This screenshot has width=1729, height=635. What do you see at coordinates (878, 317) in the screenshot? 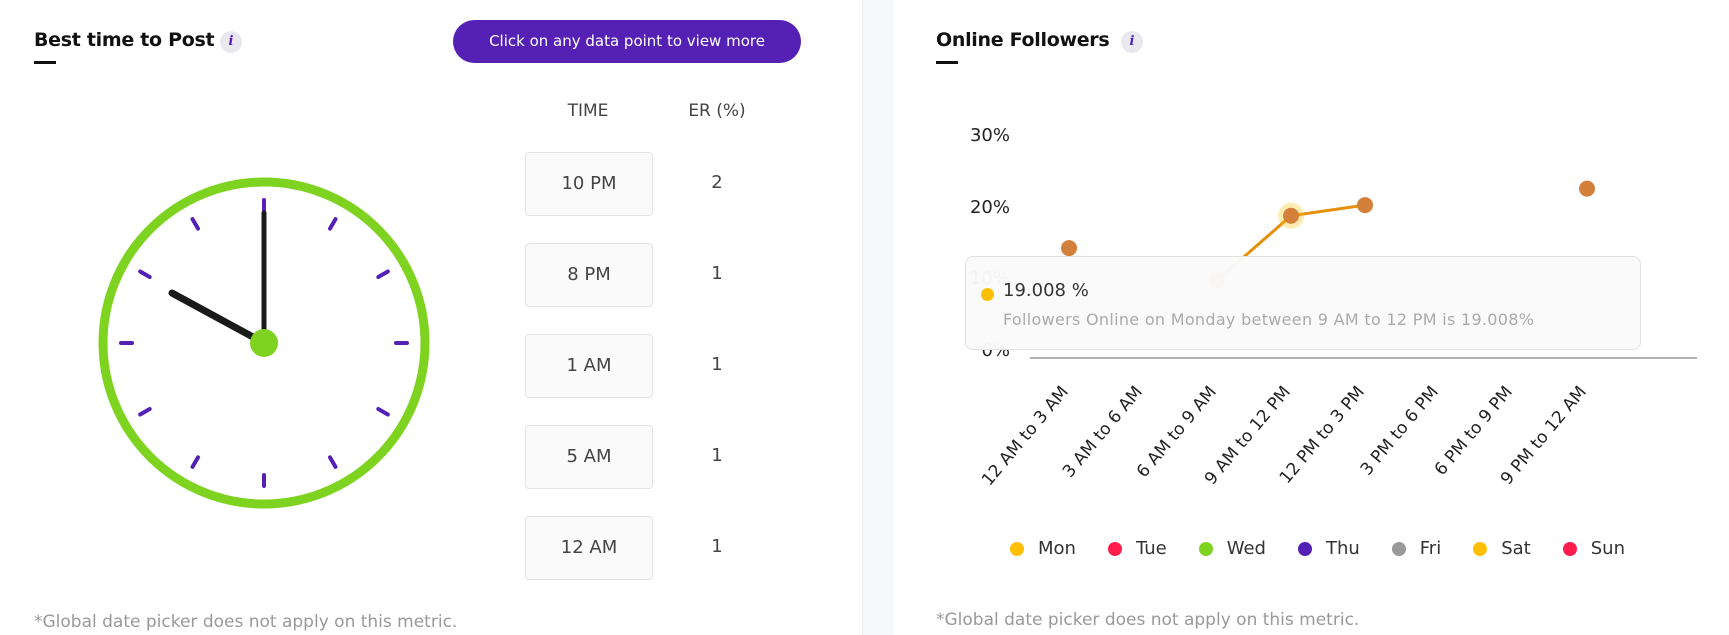
I see `panel-divider` at bounding box center [878, 317].